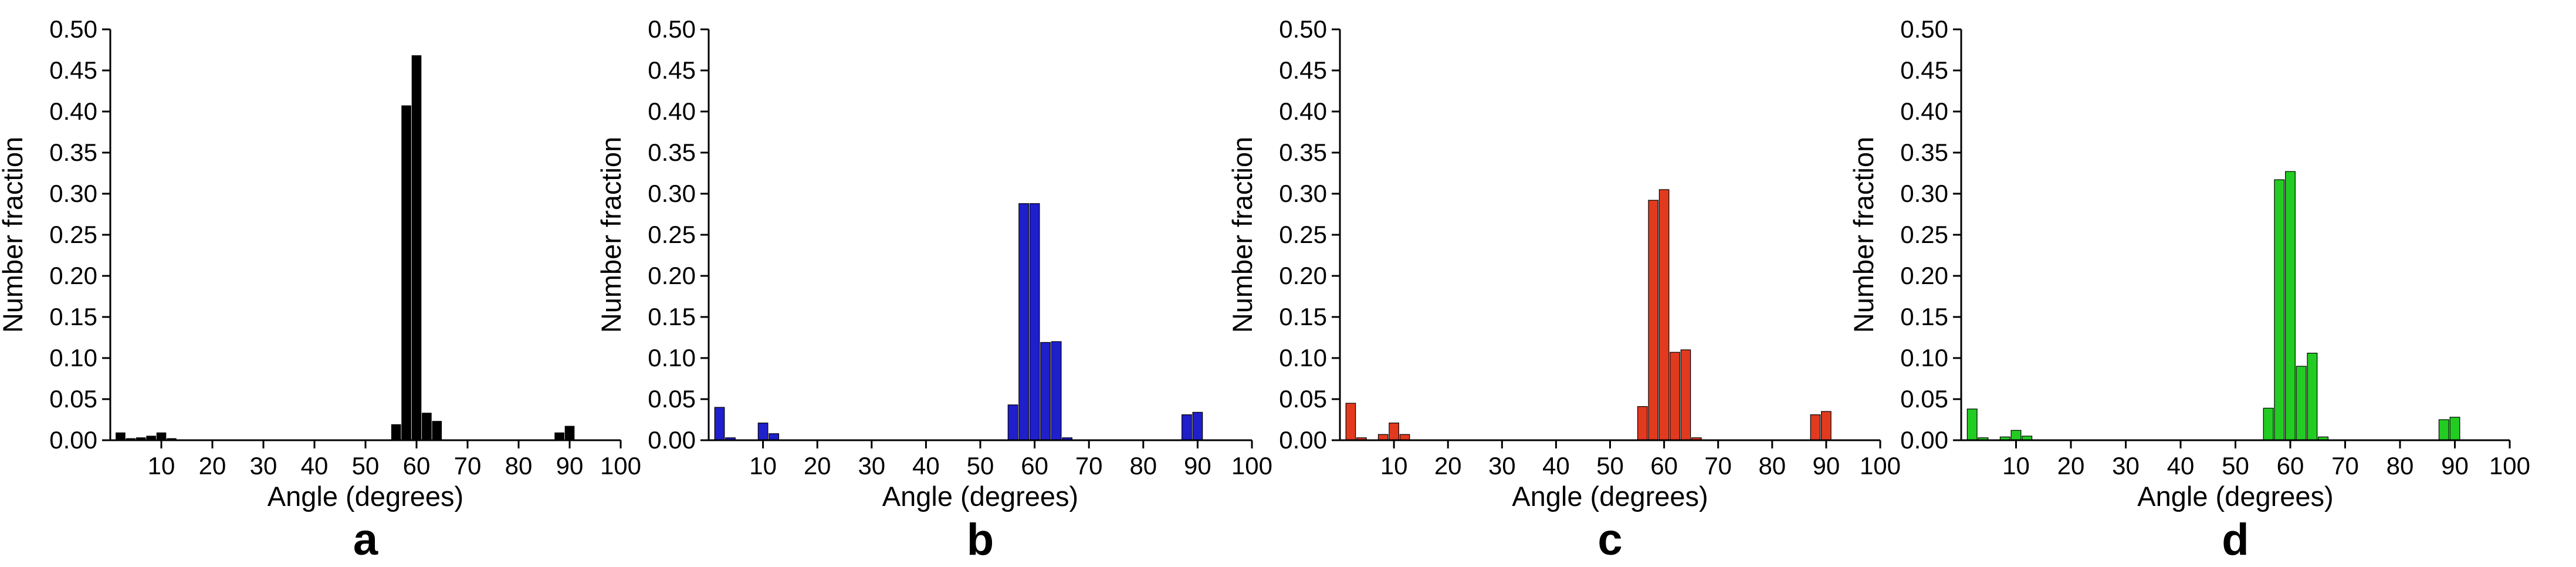 This screenshot has width=2576, height=567. I want to click on panel-label: d, so click(2235, 540).